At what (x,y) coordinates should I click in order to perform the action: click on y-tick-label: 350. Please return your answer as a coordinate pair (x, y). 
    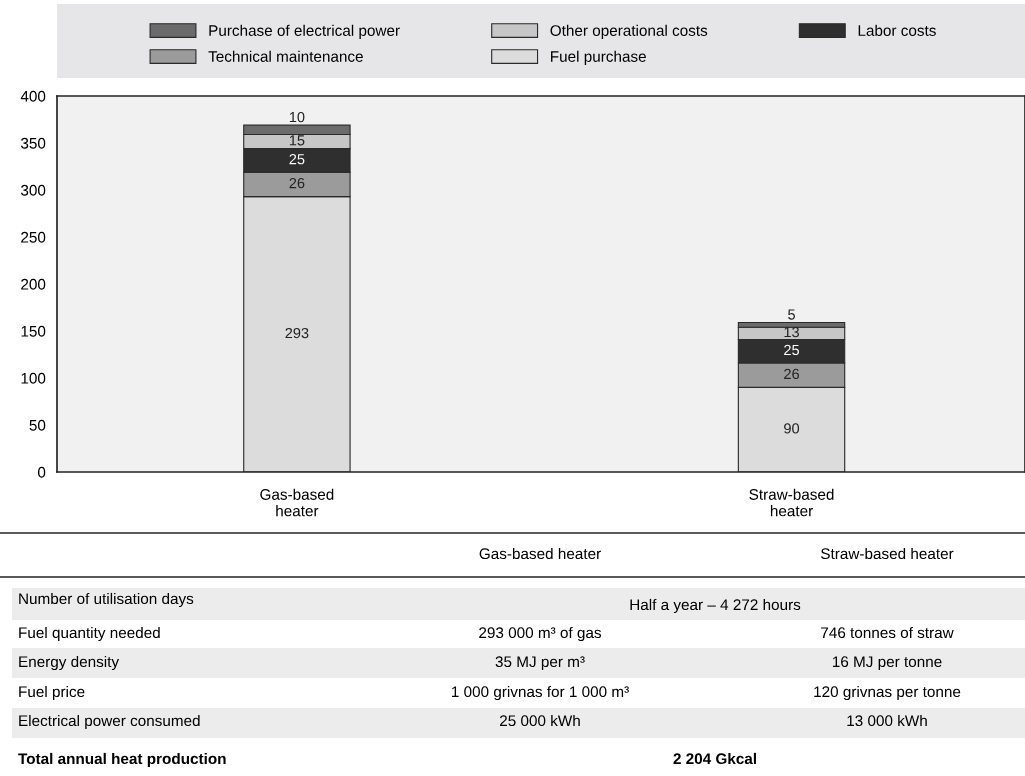
    Looking at the image, I should click on (33, 143).